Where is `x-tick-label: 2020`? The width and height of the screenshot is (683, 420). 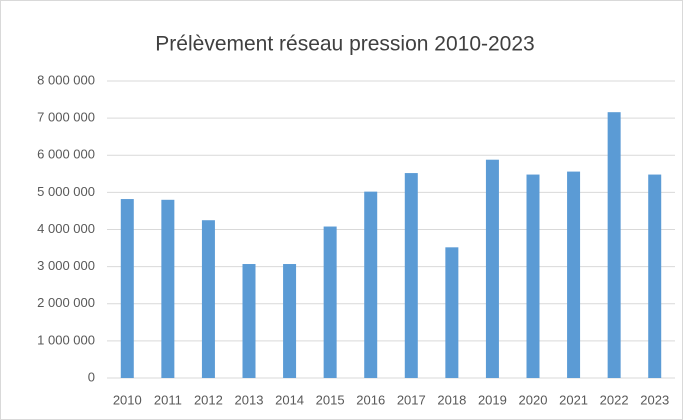 x-tick-label: 2020 is located at coordinates (533, 399).